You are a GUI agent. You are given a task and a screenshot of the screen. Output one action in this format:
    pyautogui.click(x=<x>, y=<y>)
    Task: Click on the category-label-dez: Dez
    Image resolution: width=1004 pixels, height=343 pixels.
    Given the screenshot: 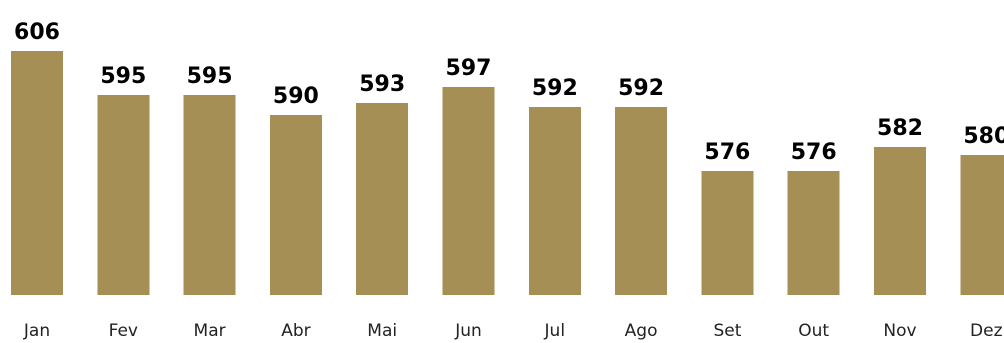 What is the action you would take?
    pyautogui.click(x=986, y=331)
    